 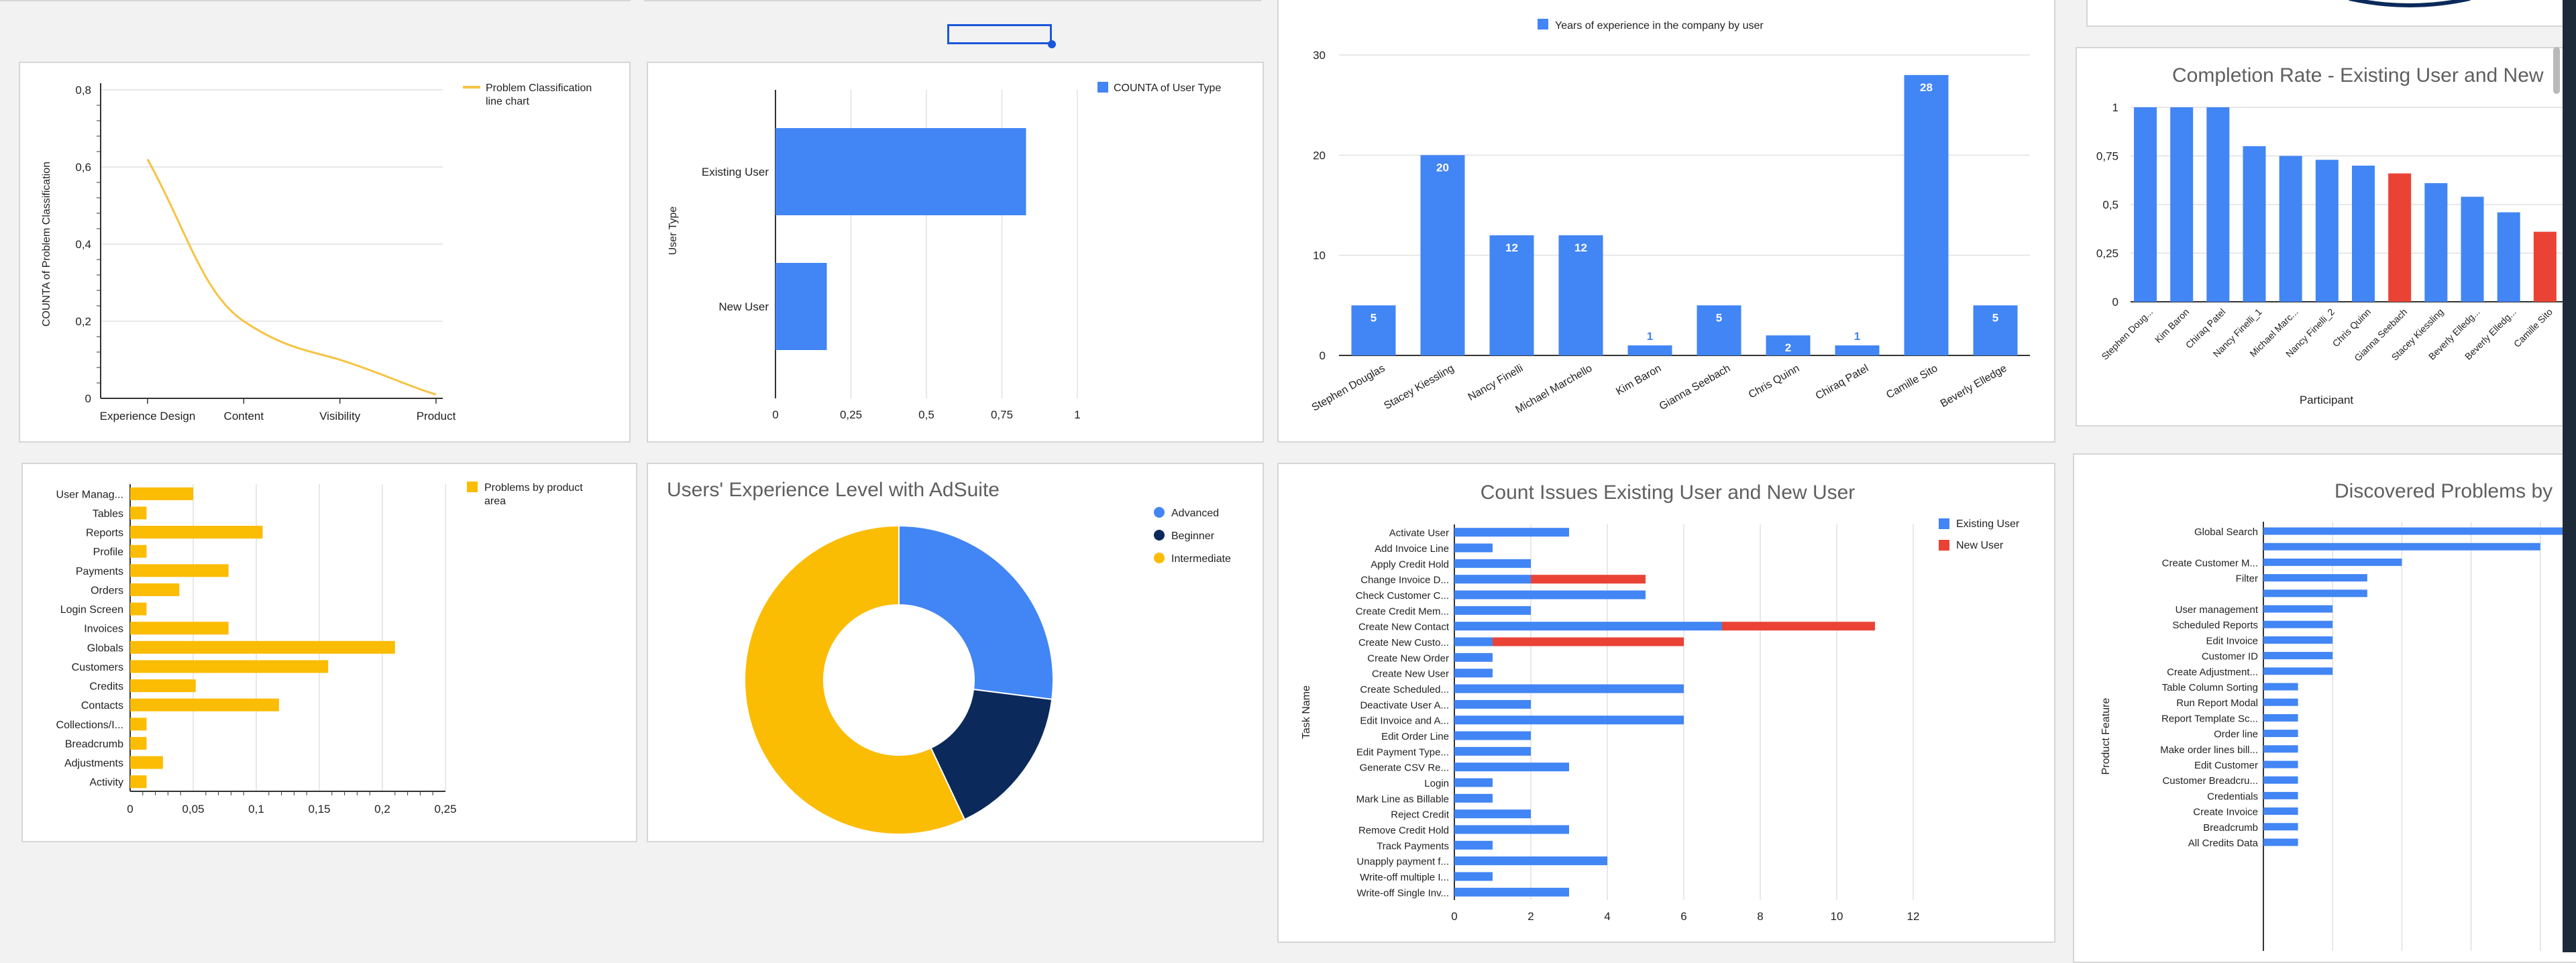 I want to click on selection-handle, so click(x=1052, y=44).